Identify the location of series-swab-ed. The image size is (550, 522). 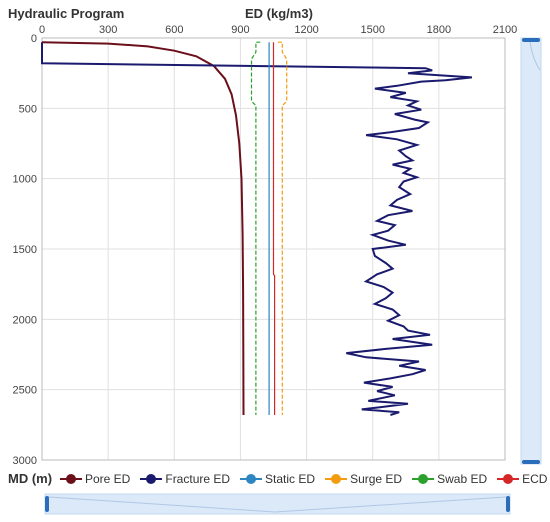
(255, 228).